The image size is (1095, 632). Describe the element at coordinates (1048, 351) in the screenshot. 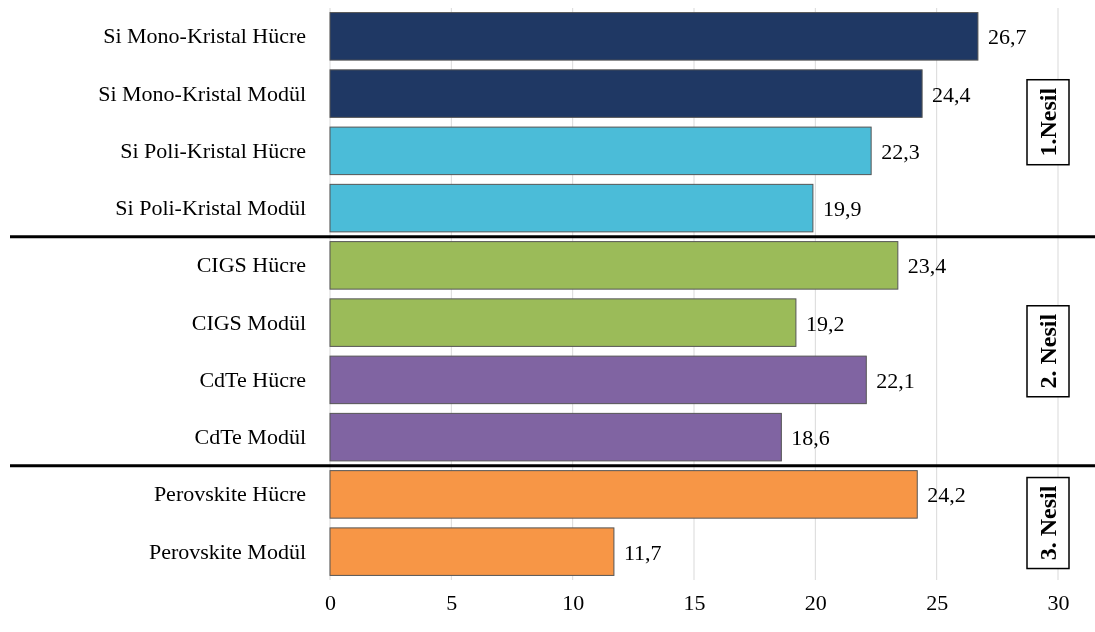

I see `annotation: 2. Nesil` at that location.